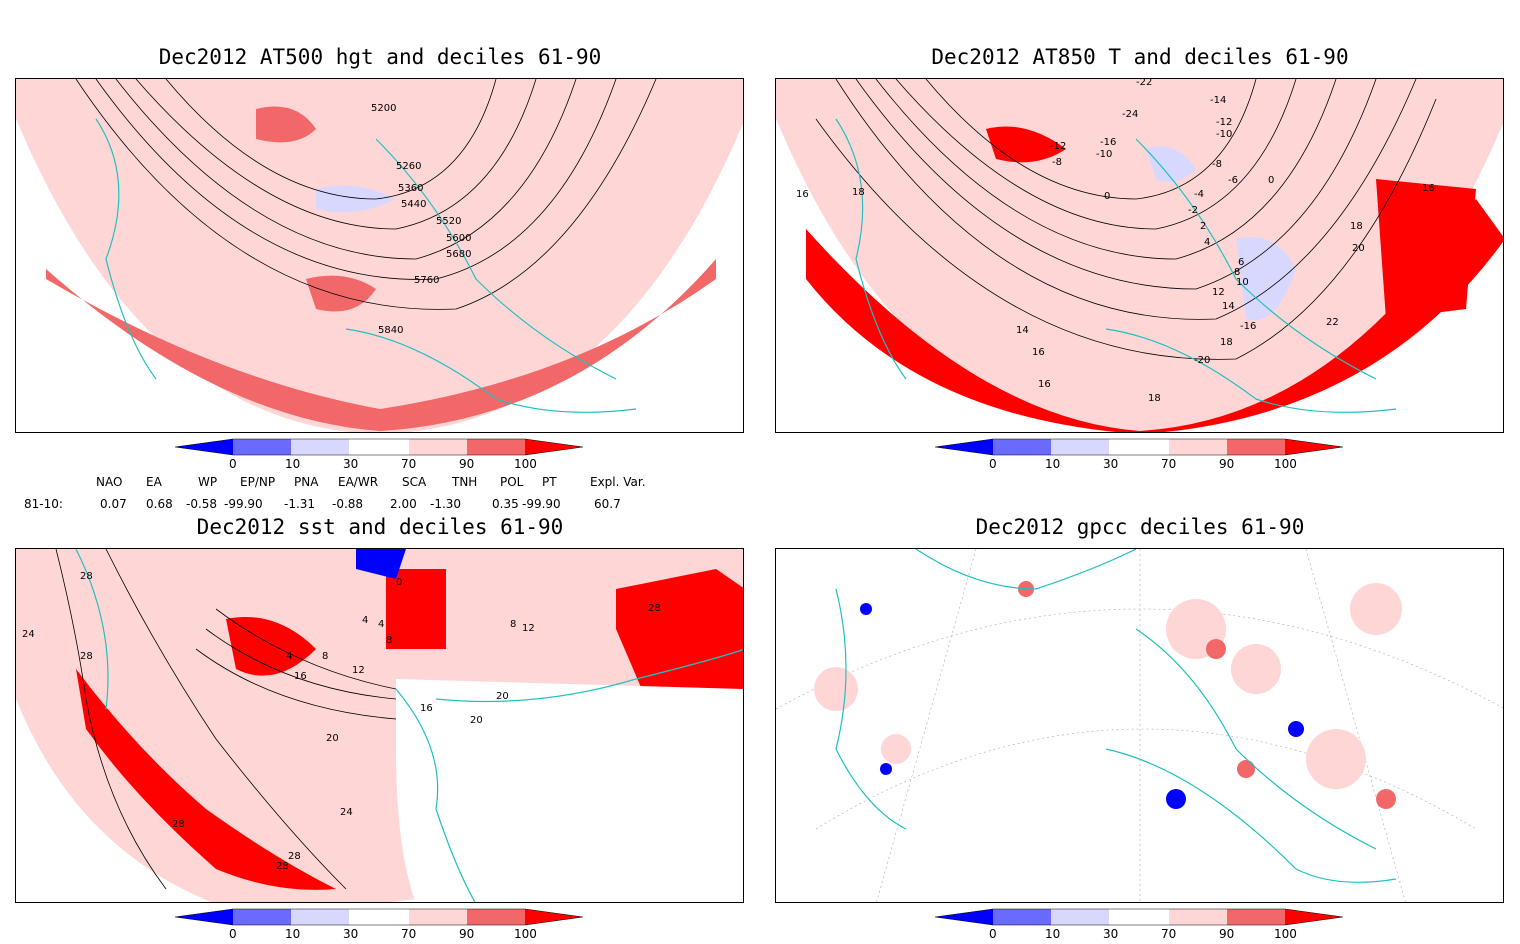 Image resolution: width=1520 pixels, height=944 pixels. I want to click on contour-label-sst-9: 12, so click(358, 670).